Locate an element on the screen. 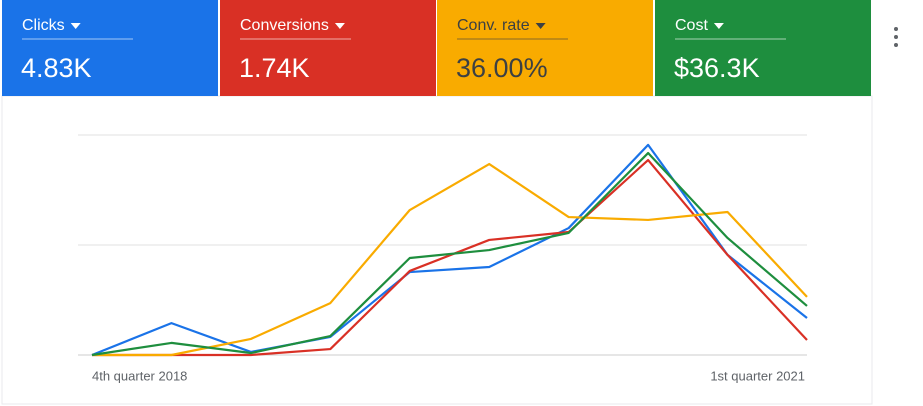  metric-tile: Conversions 1.74K is located at coordinates (328, 48).